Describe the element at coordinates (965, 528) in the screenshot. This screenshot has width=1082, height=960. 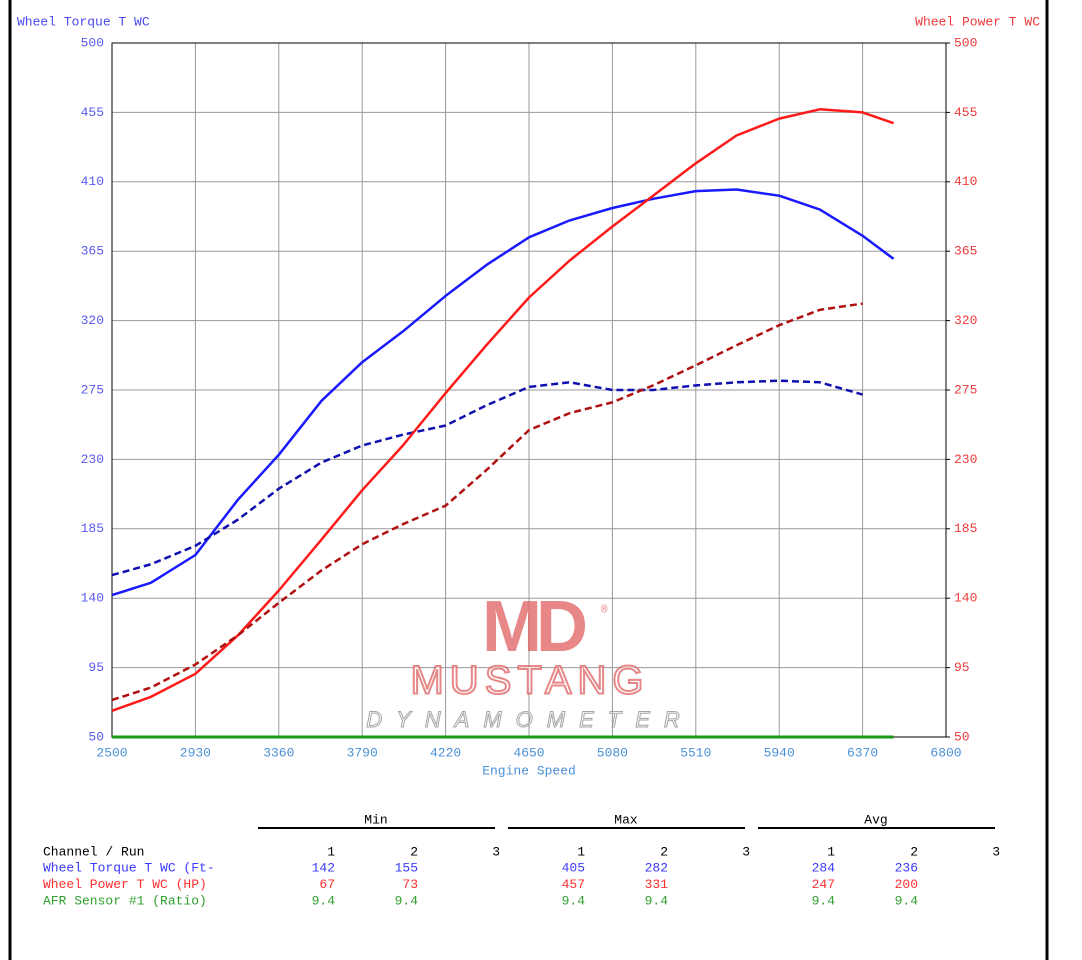
I see `y2-tick-label: 185` at that location.